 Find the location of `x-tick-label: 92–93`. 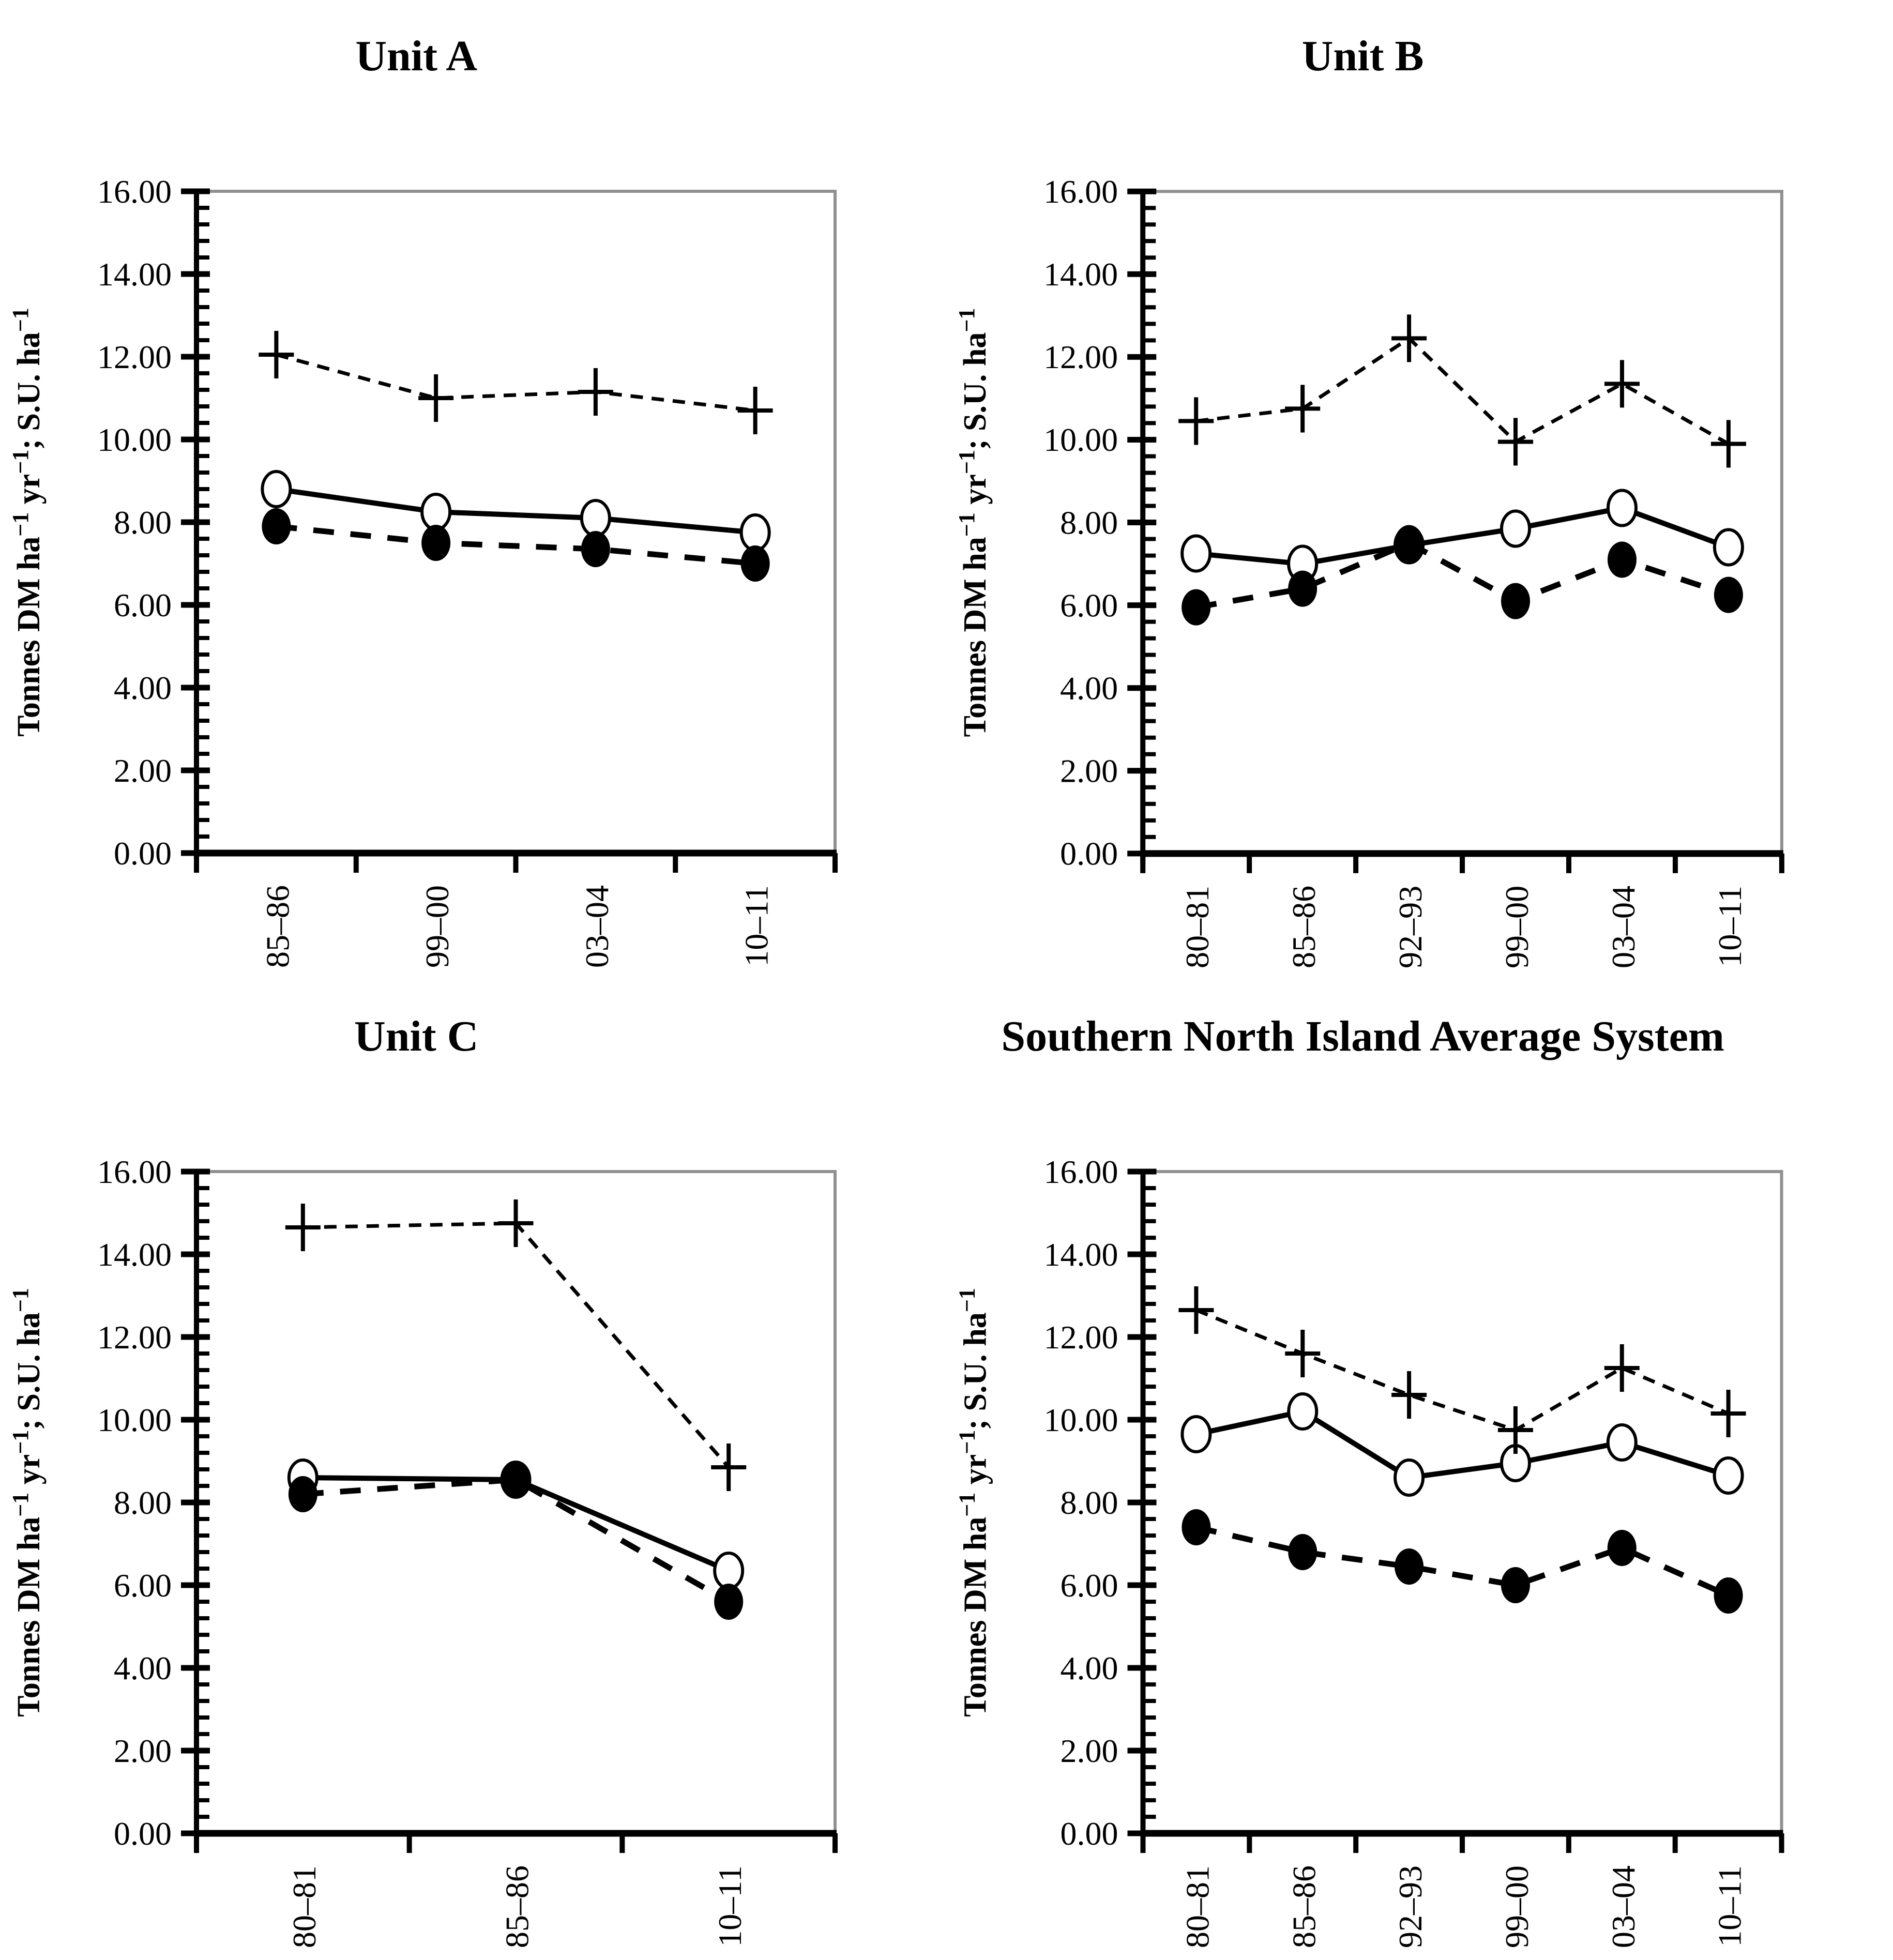

x-tick-label: 92–93 is located at coordinates (1411, 927).